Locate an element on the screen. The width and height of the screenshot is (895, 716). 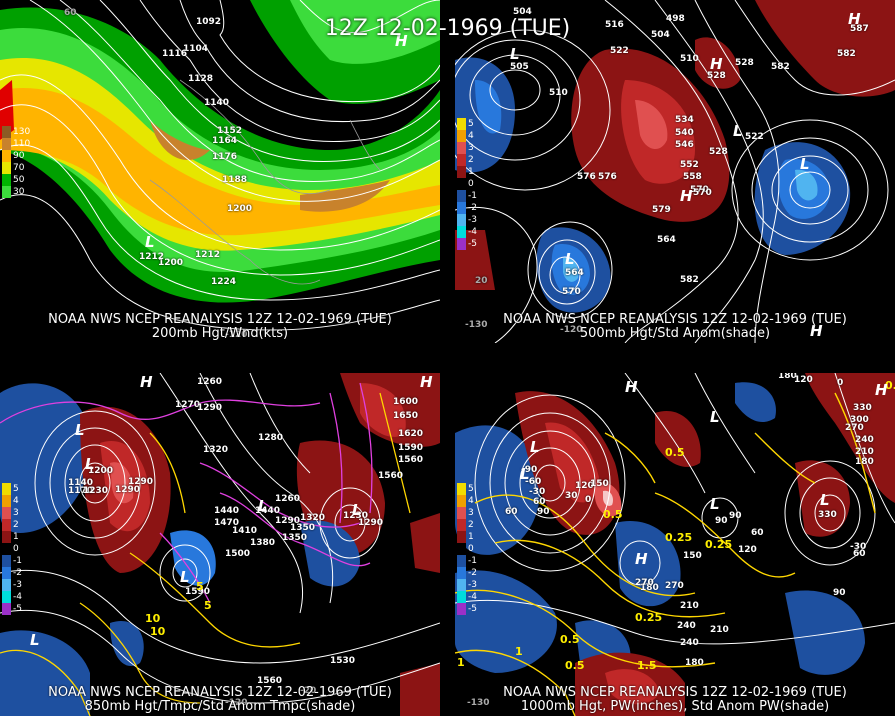
contour-label: 498 is located at coordinates (675, 19).